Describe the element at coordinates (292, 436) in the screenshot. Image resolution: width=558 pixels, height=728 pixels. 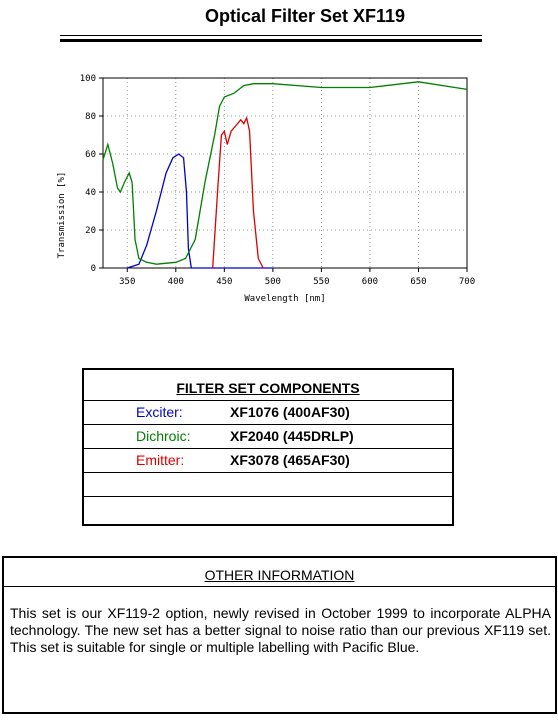
I see `component-part: XF2040 (445DRLP)` at that location.